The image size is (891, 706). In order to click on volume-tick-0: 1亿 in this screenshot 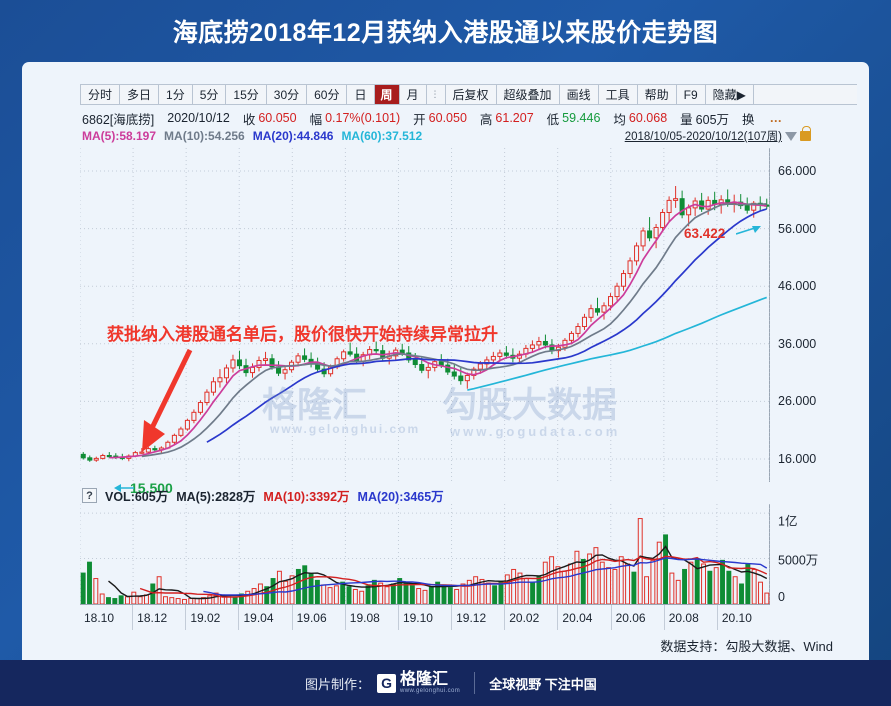, I will do `click(788, 521)`.